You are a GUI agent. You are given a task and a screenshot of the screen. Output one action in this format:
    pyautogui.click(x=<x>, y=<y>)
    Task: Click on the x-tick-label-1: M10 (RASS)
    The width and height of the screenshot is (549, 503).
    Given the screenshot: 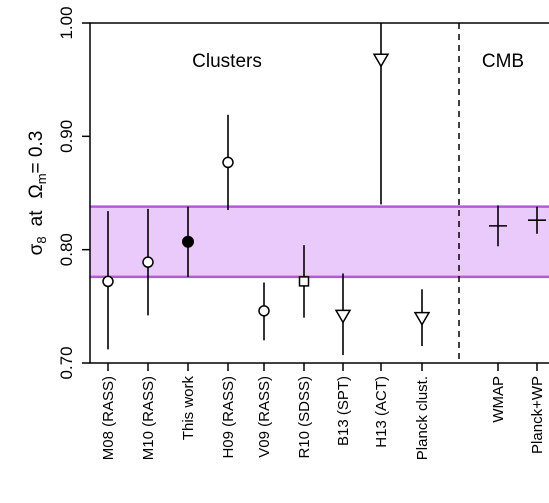 What is the action you would take?
    pyautogui.click(x=148, y=418)
    